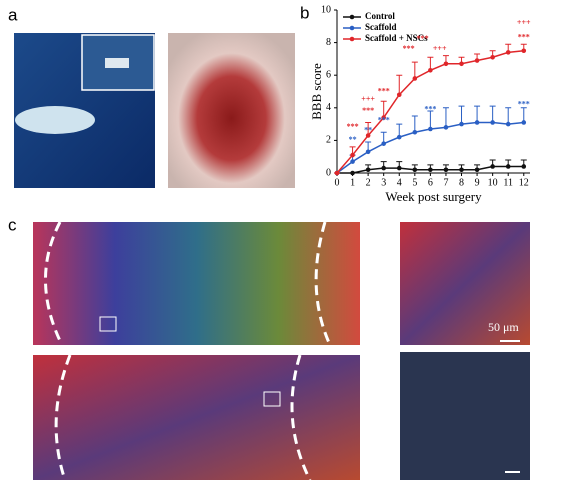 This screenshot has width=570, height=483. What do you see at coordinates (117, 63) in the screenshot?
I see `inset-scaffold` at bounding box center [117, 63].